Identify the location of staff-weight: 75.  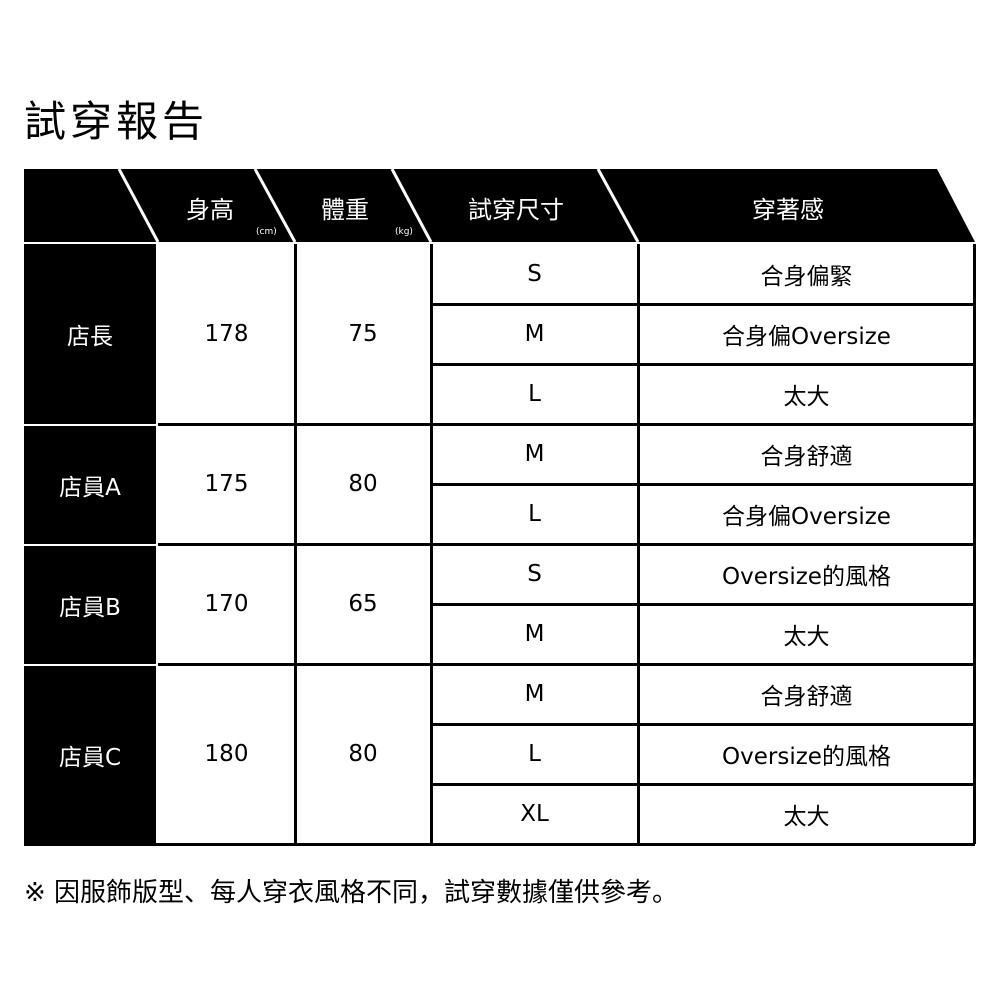
(363, 334).